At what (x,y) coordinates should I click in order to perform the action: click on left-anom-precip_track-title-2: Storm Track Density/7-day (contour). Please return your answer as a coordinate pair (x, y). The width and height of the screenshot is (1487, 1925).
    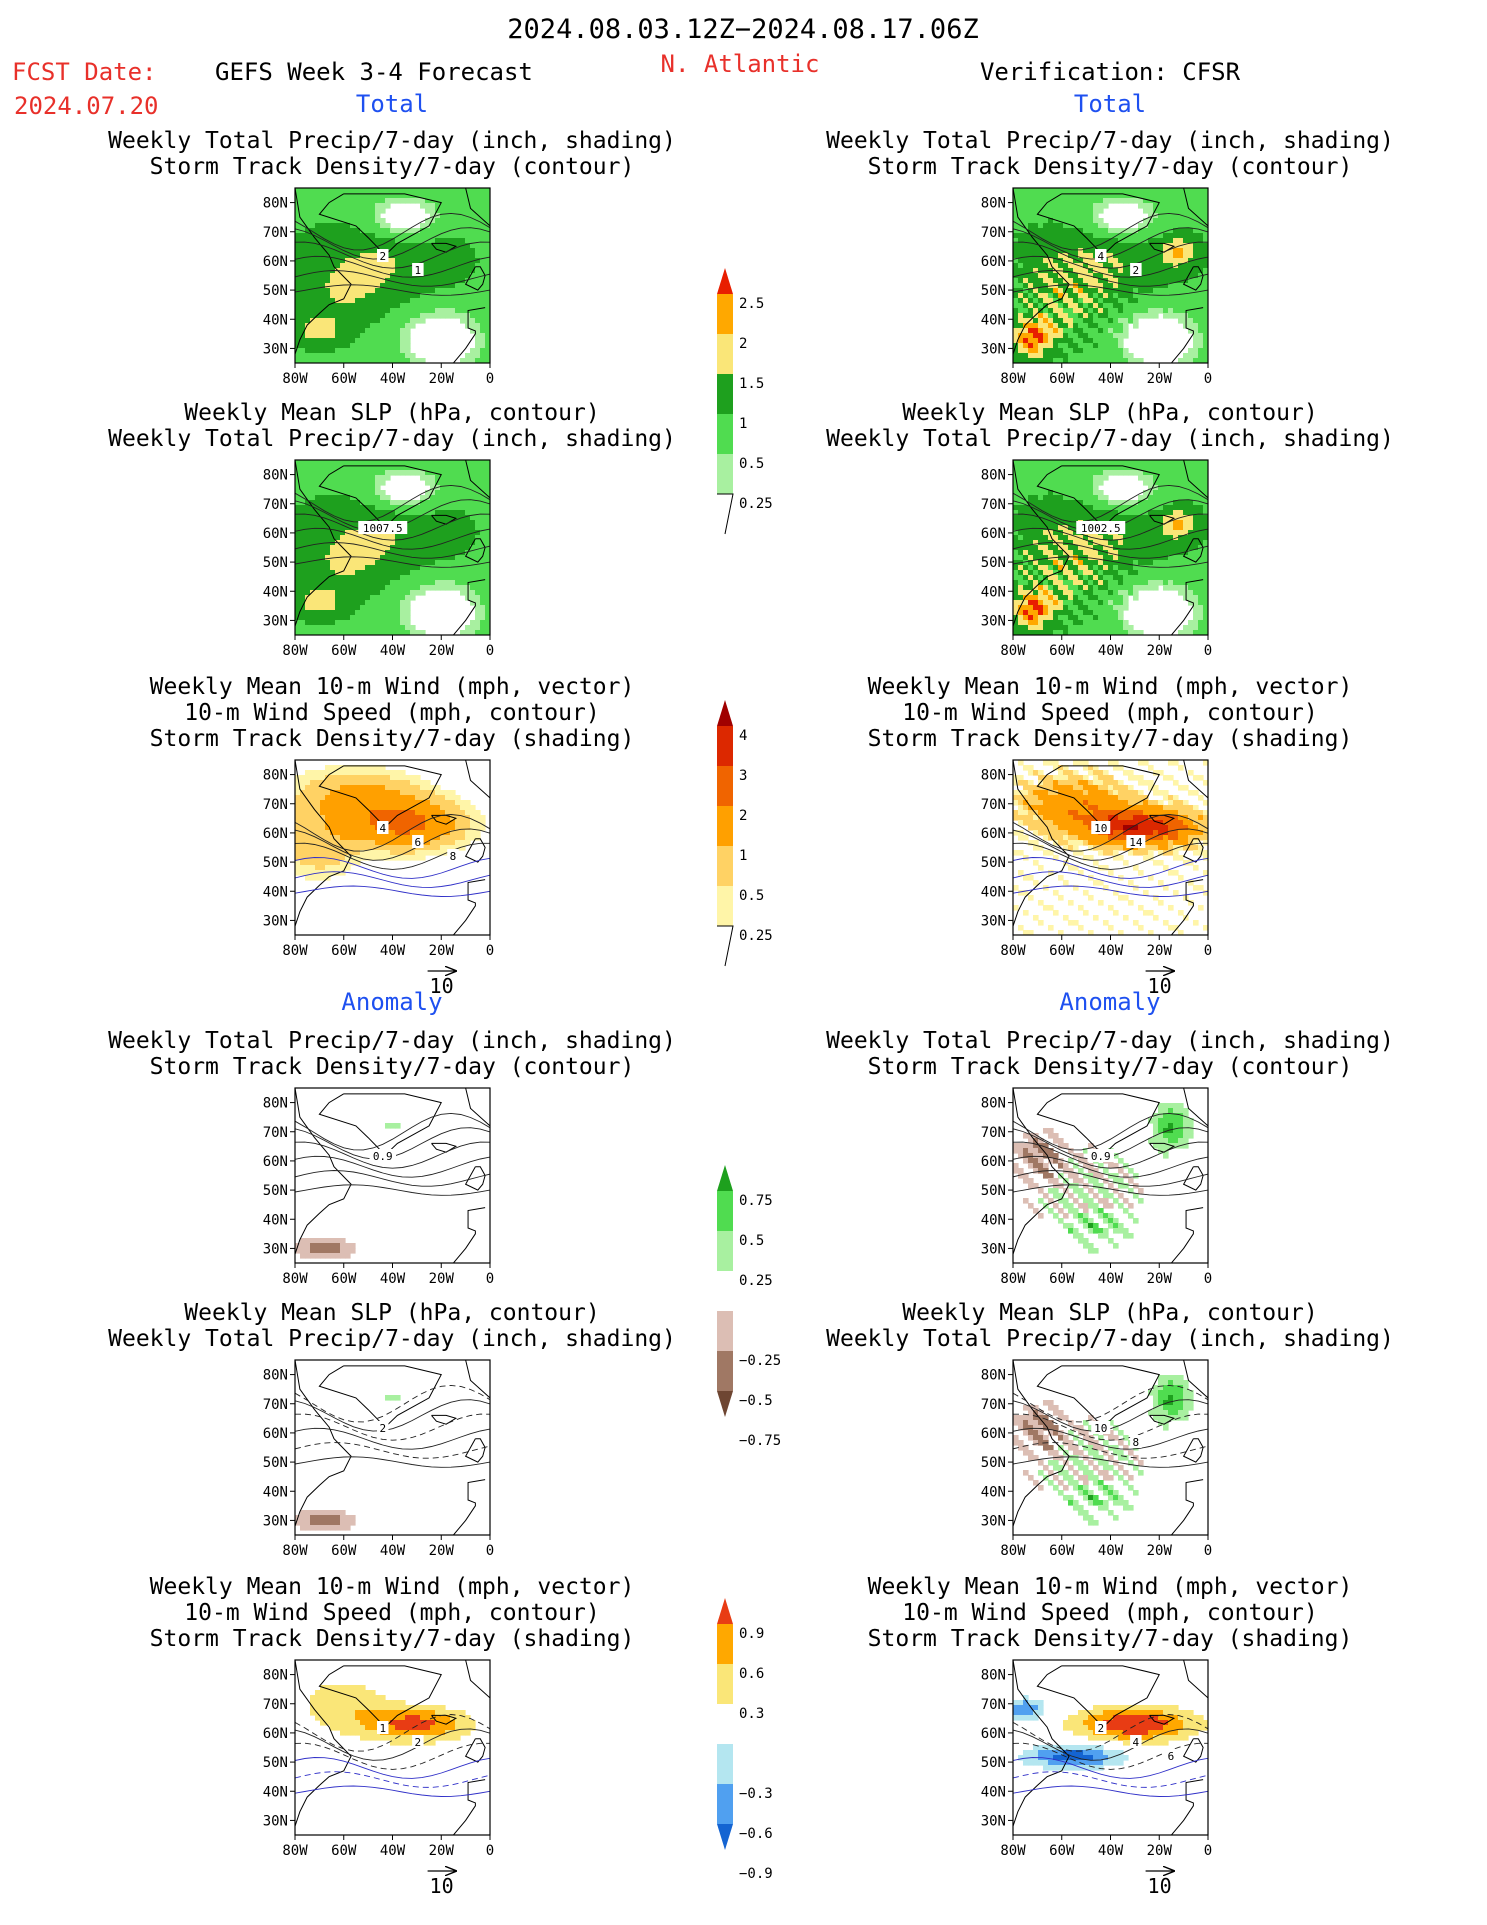
    Looking at the image, I should click on (392, 1067).